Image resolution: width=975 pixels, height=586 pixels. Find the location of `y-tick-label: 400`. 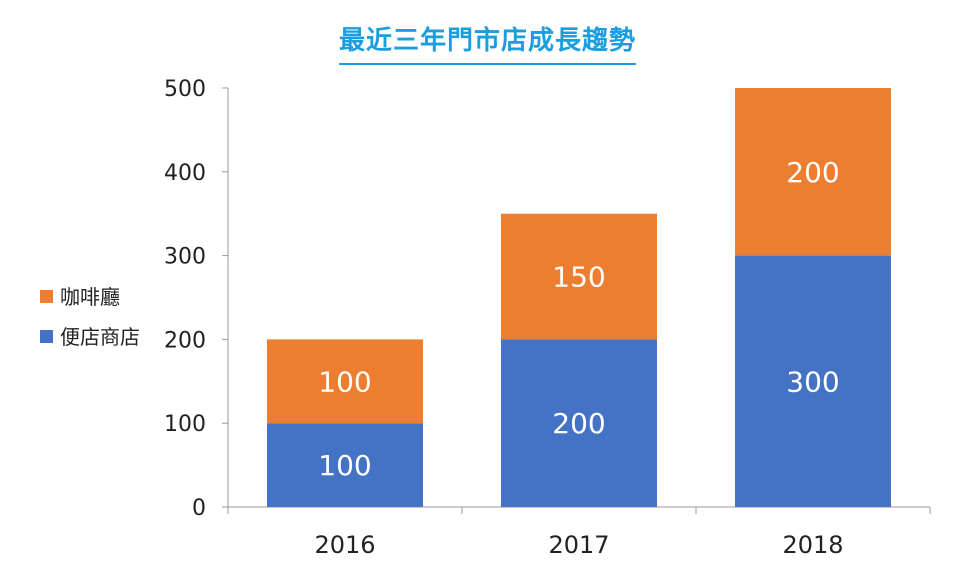

y-tick-label: 400 is located at coordinates (185, 173).